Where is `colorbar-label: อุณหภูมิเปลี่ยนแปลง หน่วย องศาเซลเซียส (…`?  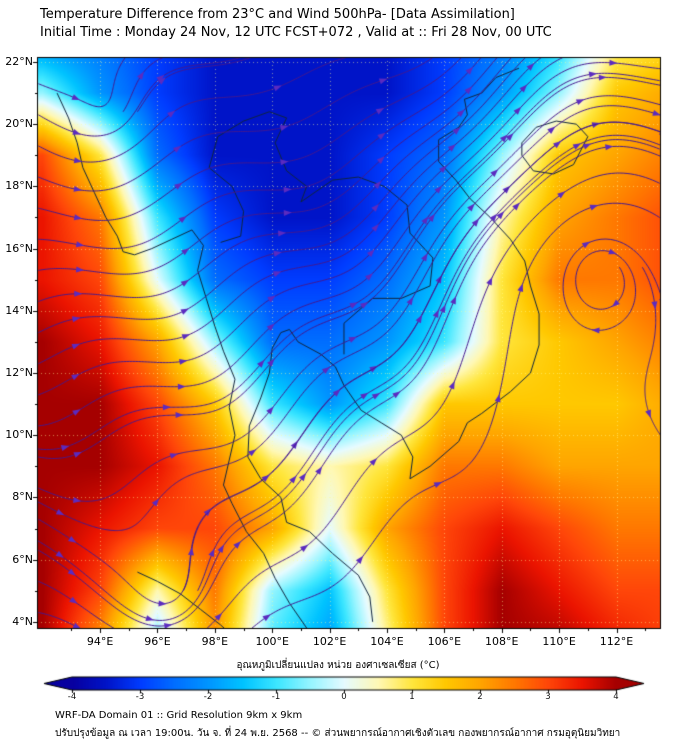 colorbar-label: อุณหภูมิเปลี่ยนแปลง หน่วย องศาเซลเซียส (… is located at coordinates (338, 665).